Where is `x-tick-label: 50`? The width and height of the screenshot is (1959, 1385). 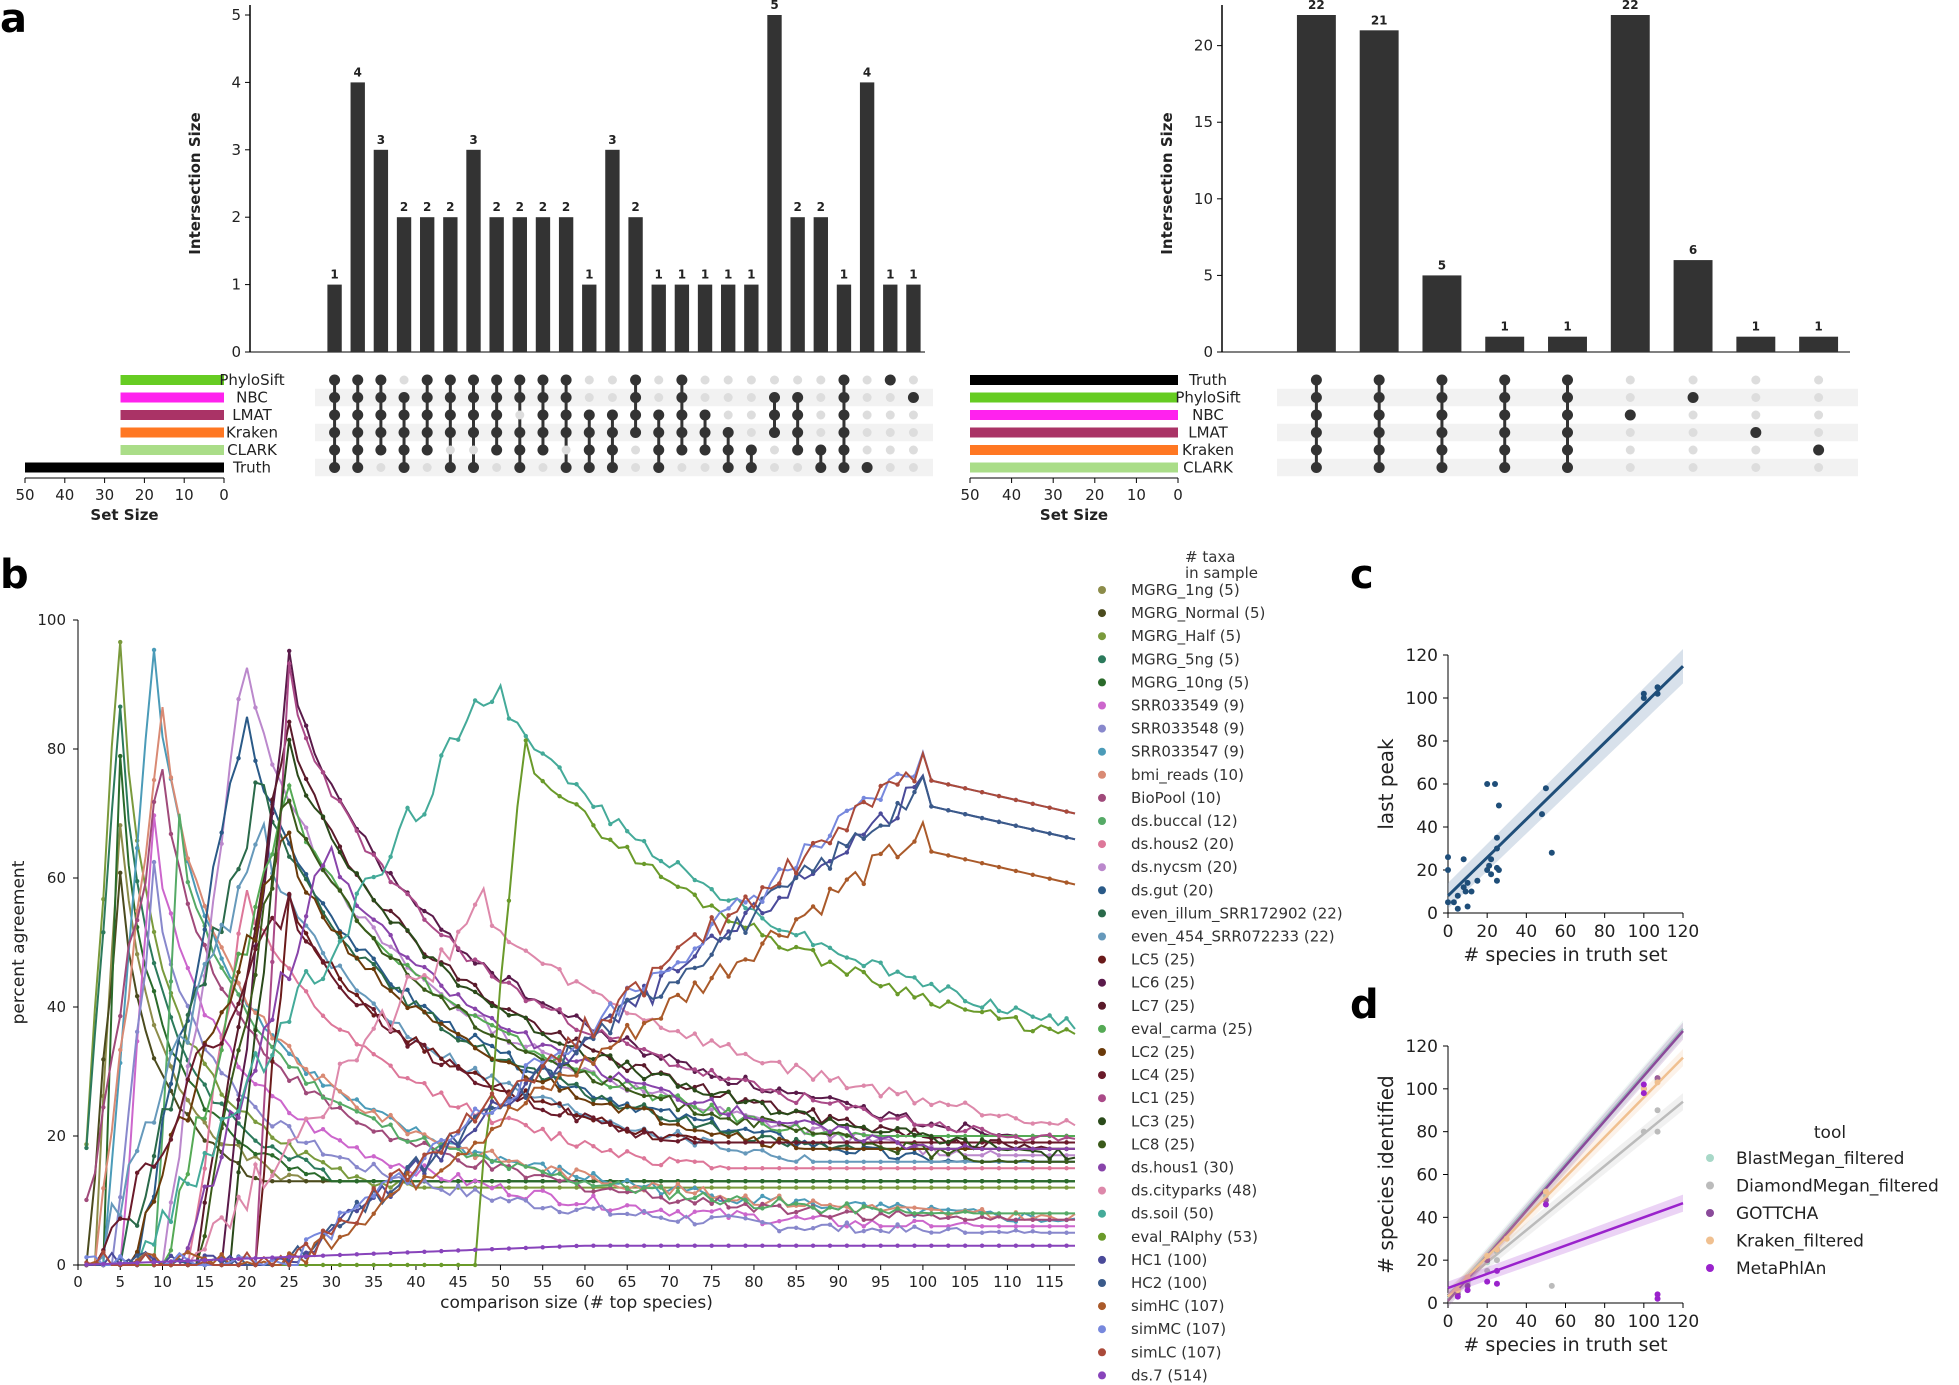 x-tick-label: 50 is located at coordinates (500, 1282).